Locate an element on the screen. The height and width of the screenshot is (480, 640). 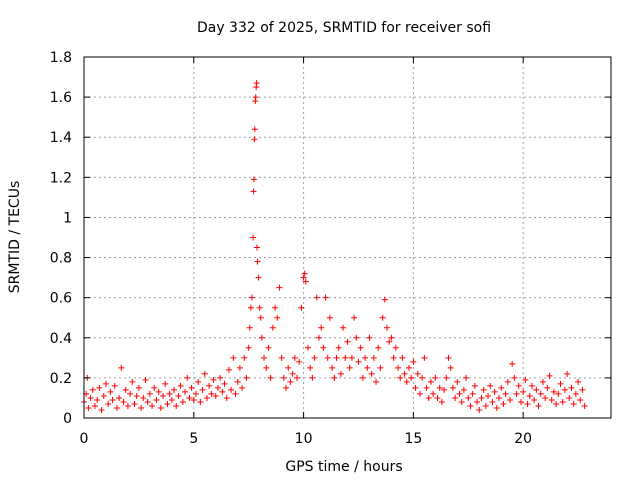
x-tick-label: 15 is located at coordinates (413, 439).